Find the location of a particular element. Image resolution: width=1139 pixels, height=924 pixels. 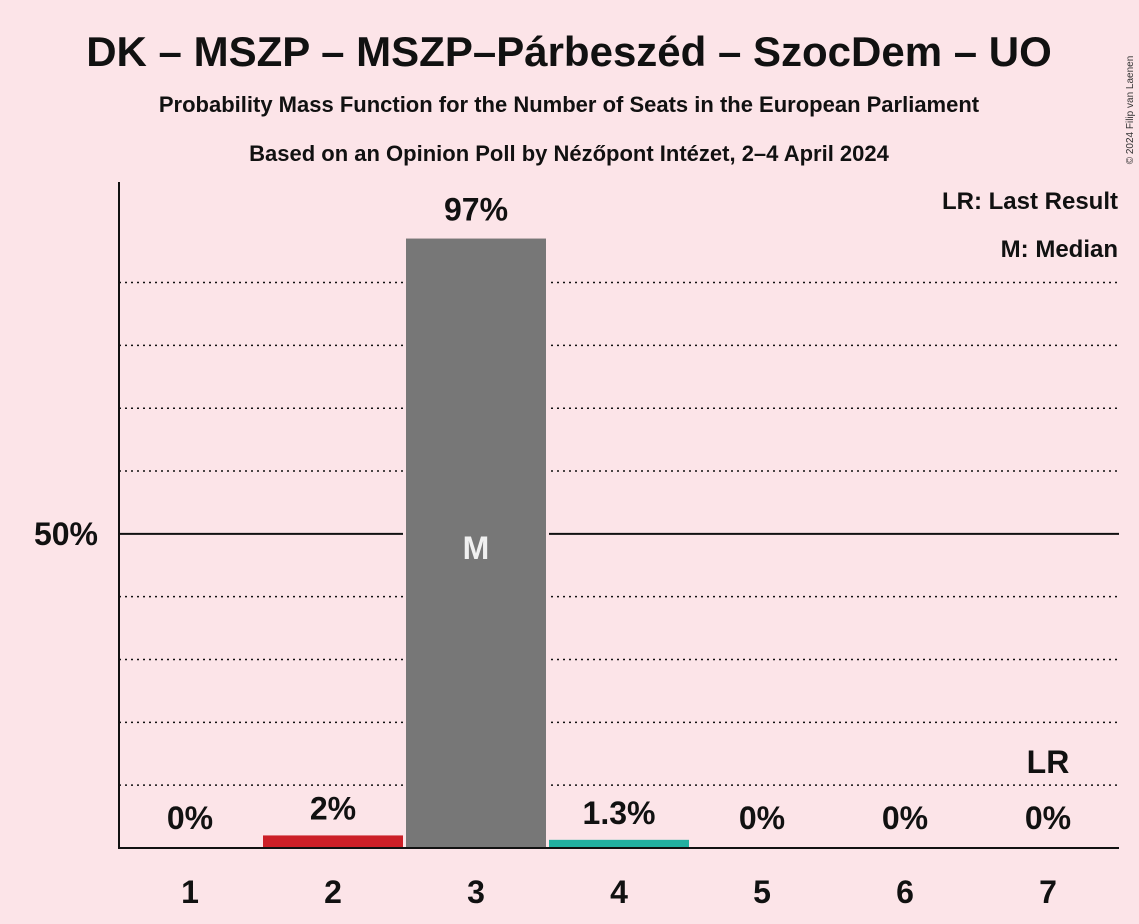

data-label-5: 0% is located at coordinates (762, 818).